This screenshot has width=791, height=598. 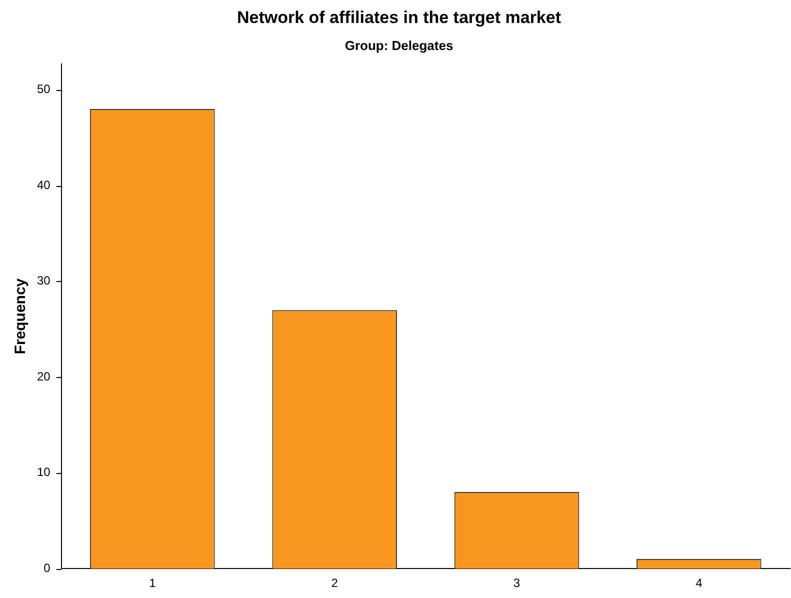 What do you see at coordinates (43, 376) in the screenshot?
I see `y-tick-label: 20` at bounding box center [43, 376].